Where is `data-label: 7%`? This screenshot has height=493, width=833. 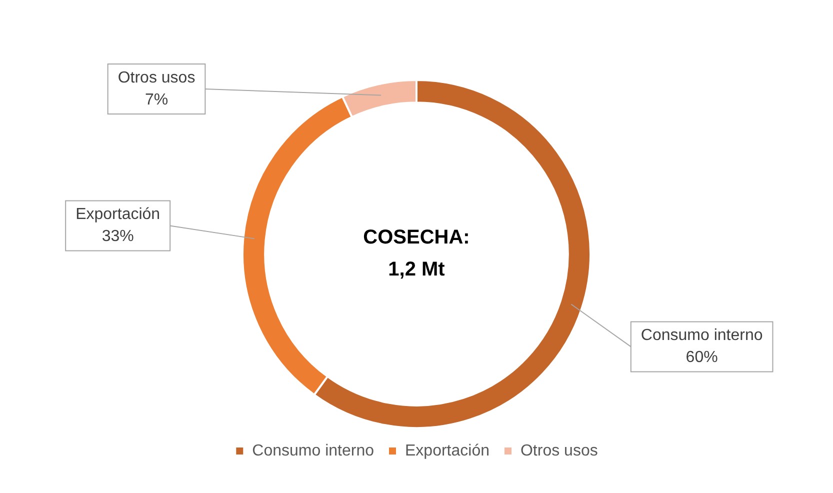
data-label: 7% is located at coordinates (156, 99).